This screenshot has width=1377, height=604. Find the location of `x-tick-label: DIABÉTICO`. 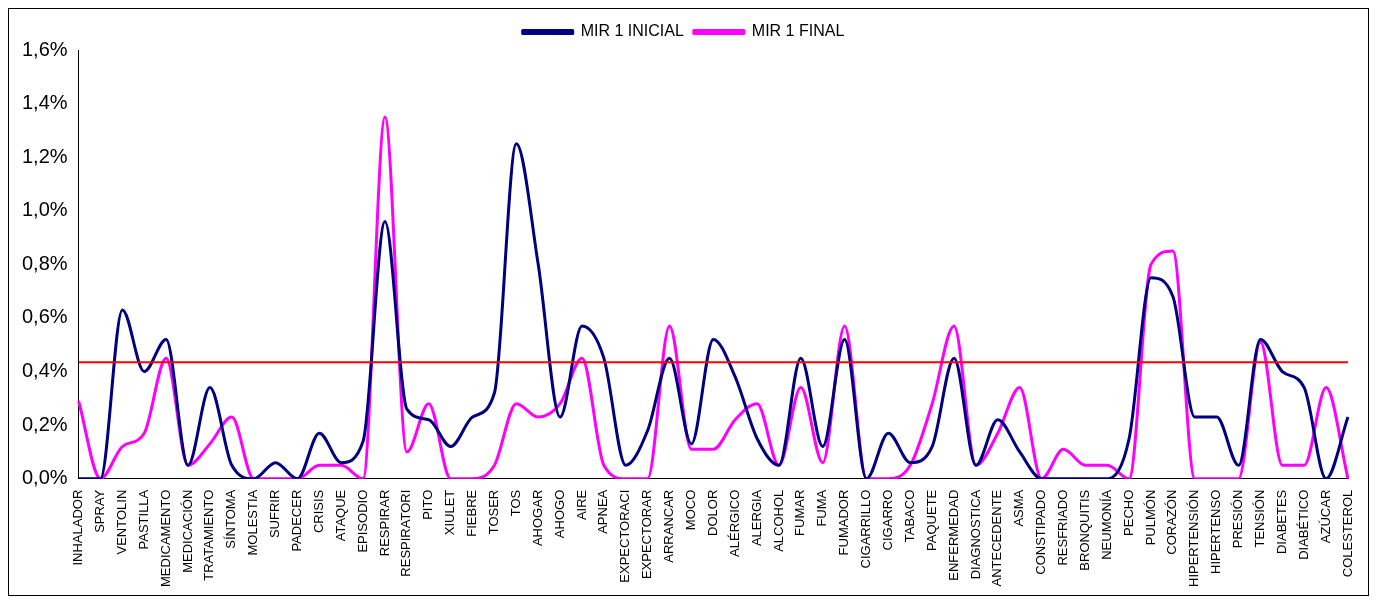

x-tick-label: DIABÉTICO is located at coordinates (1303, 524).